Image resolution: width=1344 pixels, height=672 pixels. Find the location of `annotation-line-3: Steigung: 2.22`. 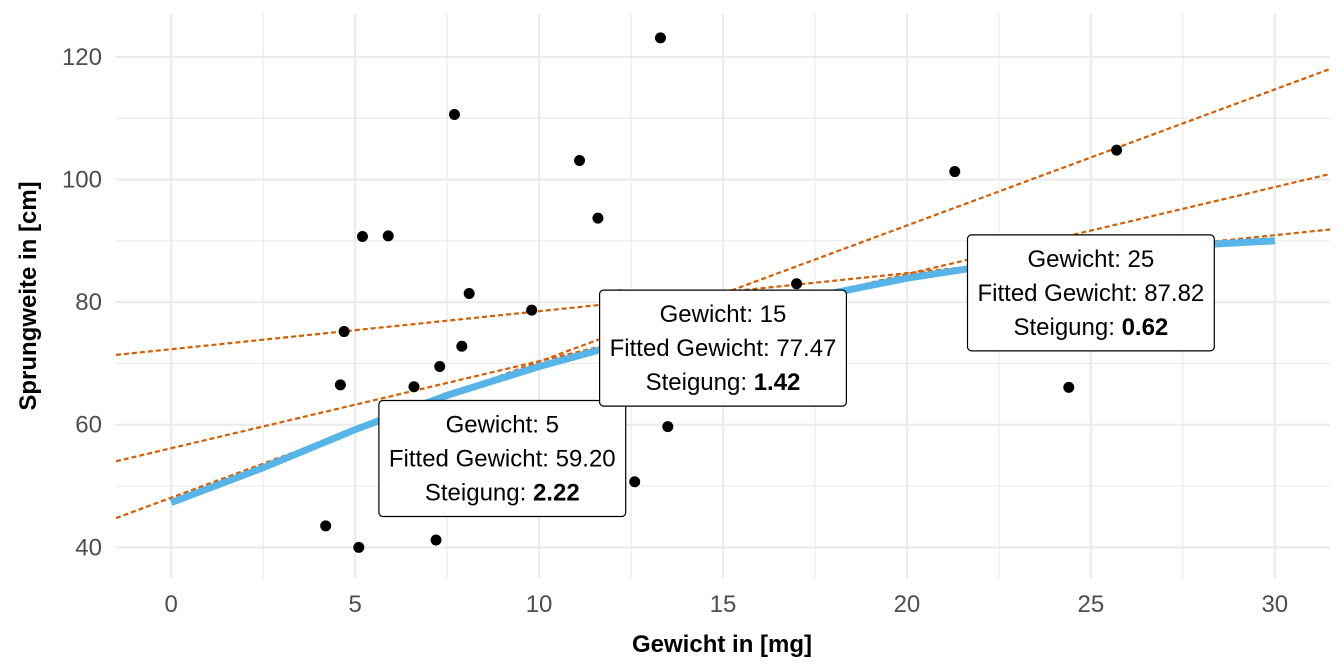

annotation-line-3: Steigung: 2.22 is located at coordinates (502, 492).